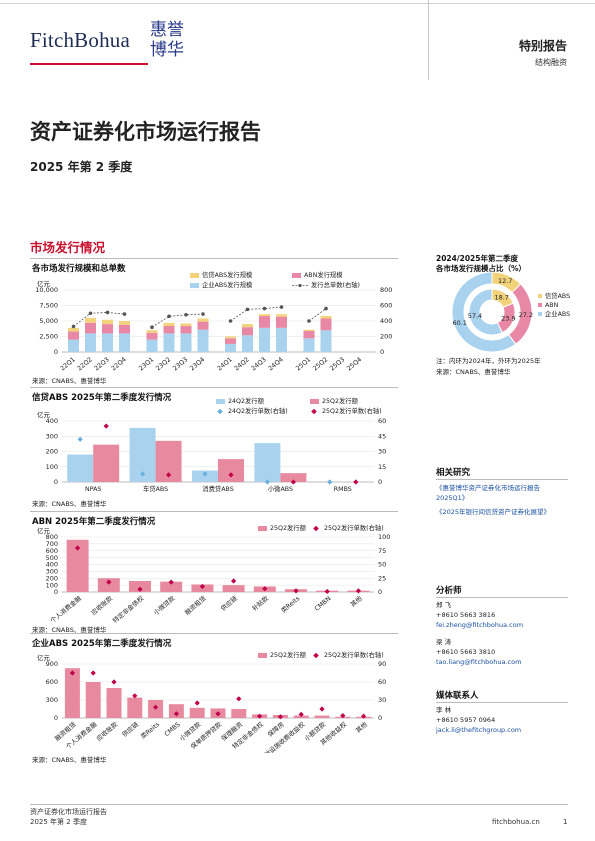  I want to click on x-tick-label: 24Q2, so click(242, 364).